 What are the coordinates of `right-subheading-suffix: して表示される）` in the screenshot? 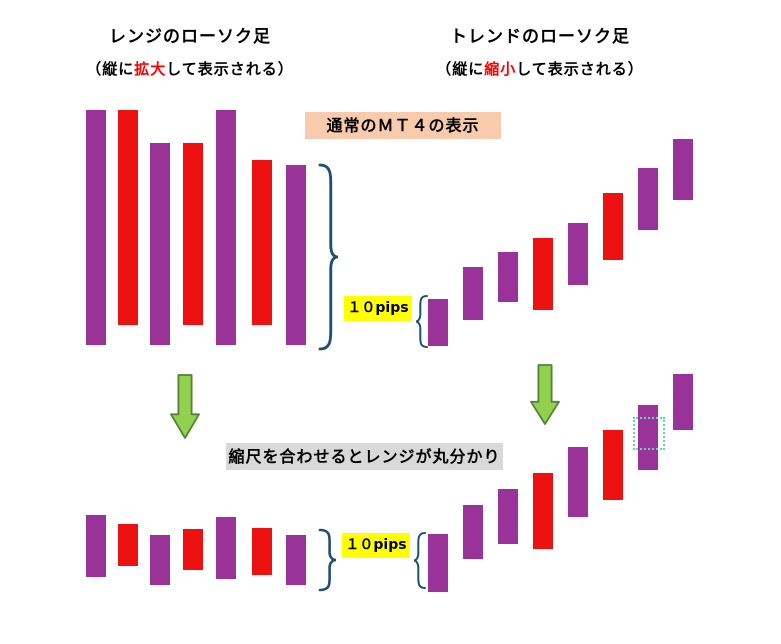 It's located at (580, 69).